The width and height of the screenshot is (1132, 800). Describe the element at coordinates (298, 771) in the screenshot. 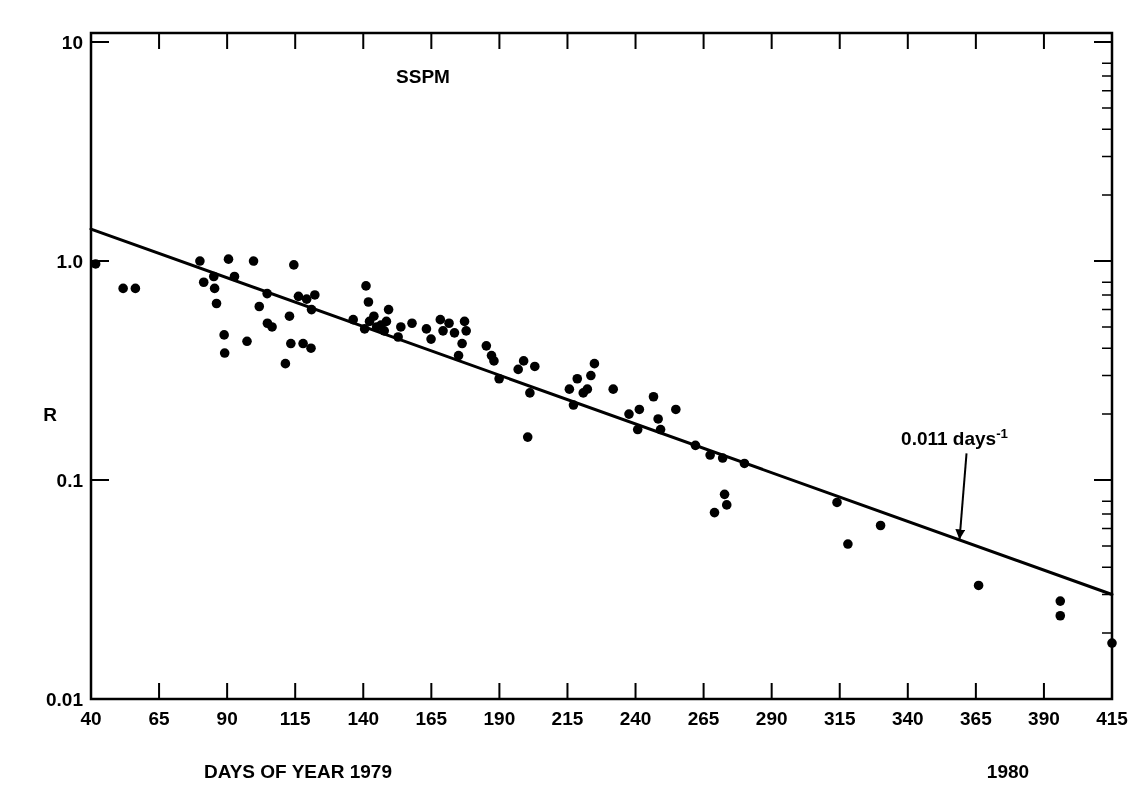

I see `x-axis-title: DAYS OF YEAR 1979` at that location.